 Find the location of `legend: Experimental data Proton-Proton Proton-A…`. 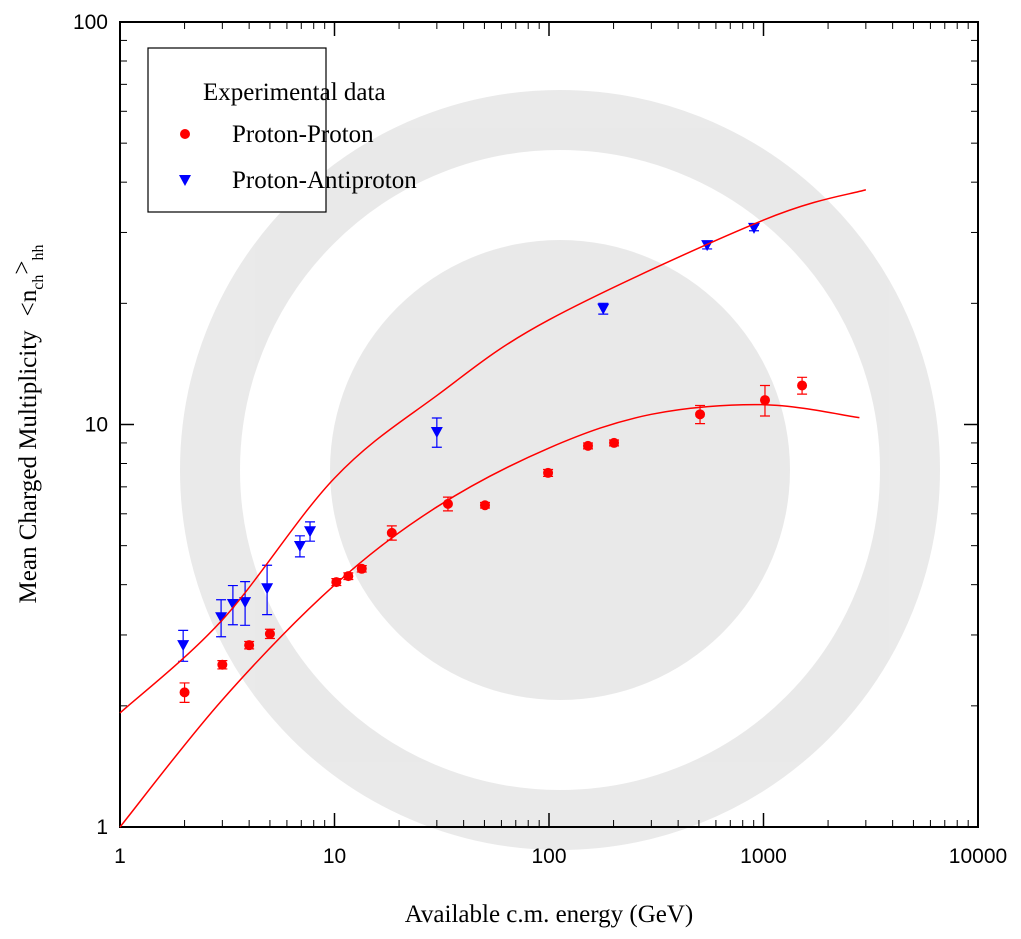

legend: Experimental data Proton-Proton Proton-A… is located at coordinates (282, 130).